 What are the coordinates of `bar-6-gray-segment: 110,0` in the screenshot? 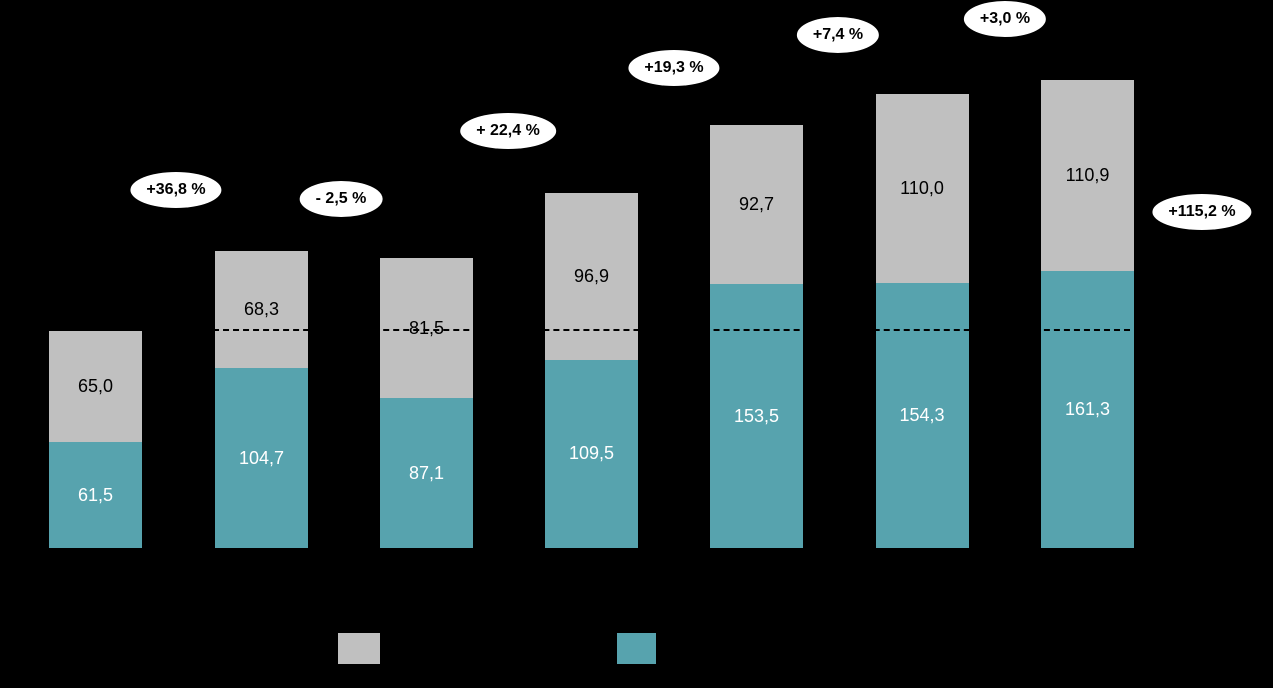 It's located at (922, 188).